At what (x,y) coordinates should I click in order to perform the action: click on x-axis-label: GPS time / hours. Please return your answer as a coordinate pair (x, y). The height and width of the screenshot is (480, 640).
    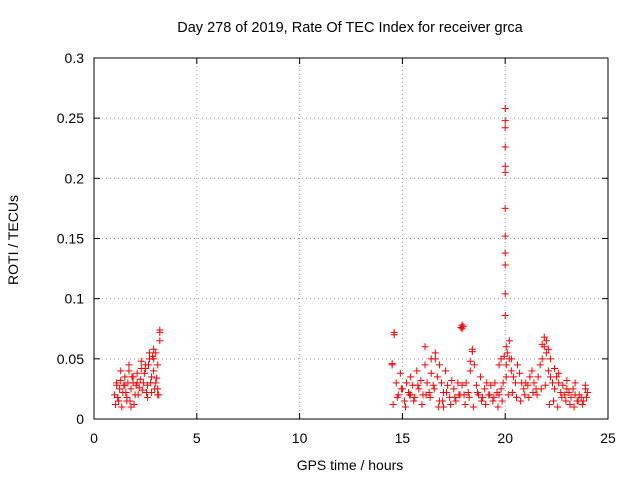
    Looking at the image, I should click on (350, 465).